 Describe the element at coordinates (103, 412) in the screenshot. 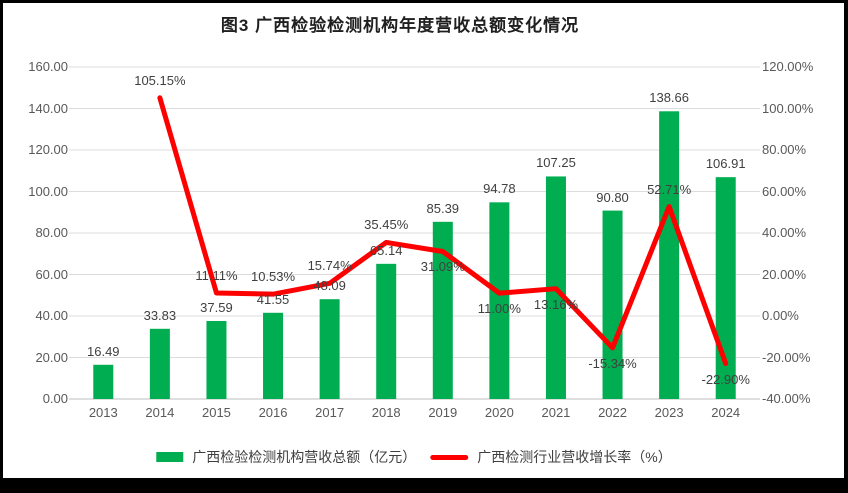

I see `x-axis-year-label: 2013` at that location.